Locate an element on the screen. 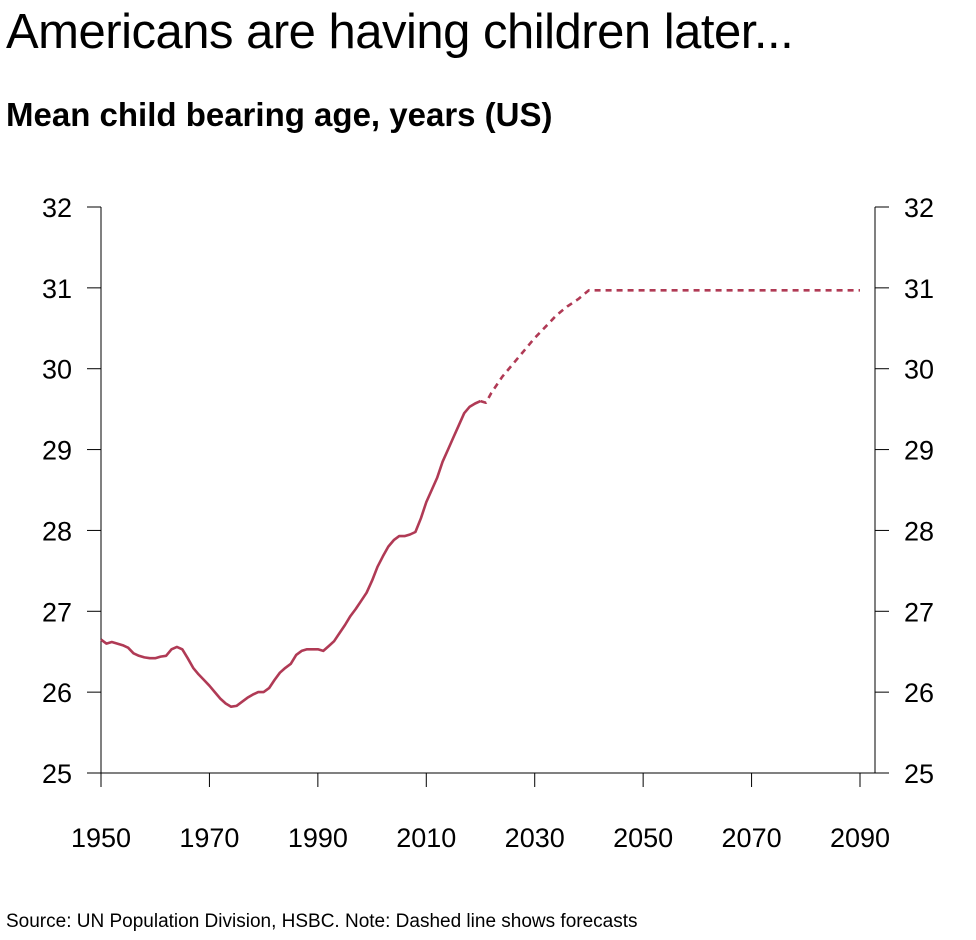 This screenshot has height=940, width=976. y-tick-label-right: 28 is located at coordinates (919, 531).